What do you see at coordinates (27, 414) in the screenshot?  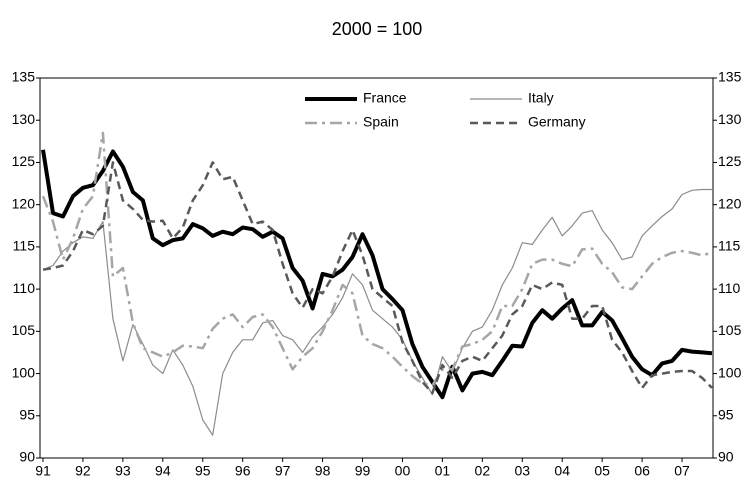 I see `y-tick-label: 95` at bounding box center [27, 414].